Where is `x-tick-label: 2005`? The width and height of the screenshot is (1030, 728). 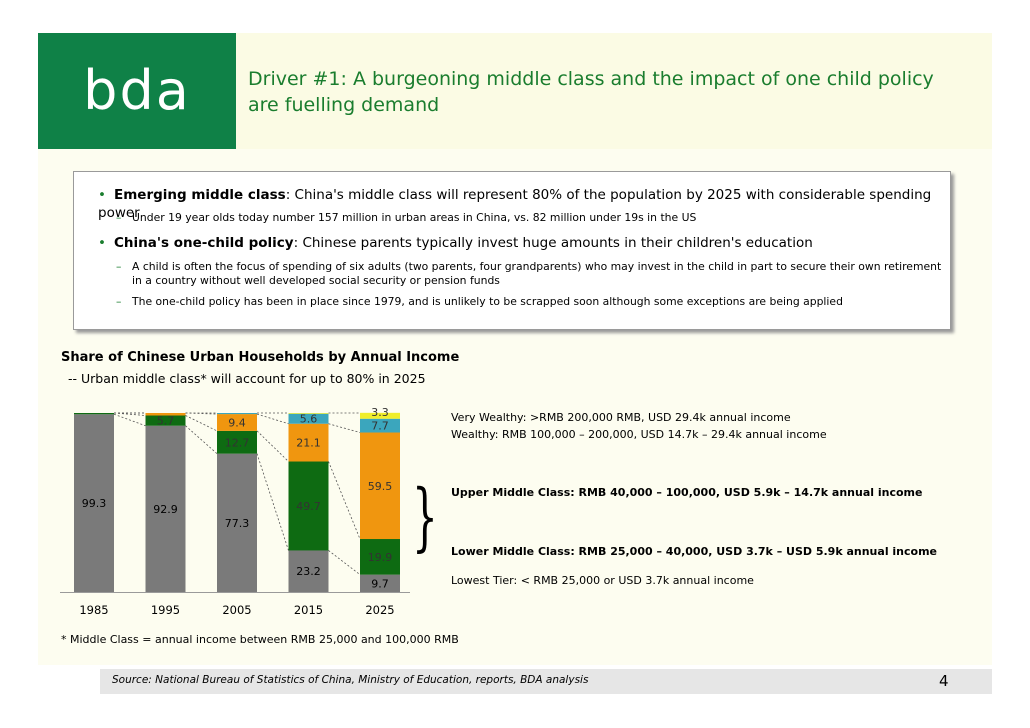 x-tick-label: 2005 is located at coordinates (236, 610).